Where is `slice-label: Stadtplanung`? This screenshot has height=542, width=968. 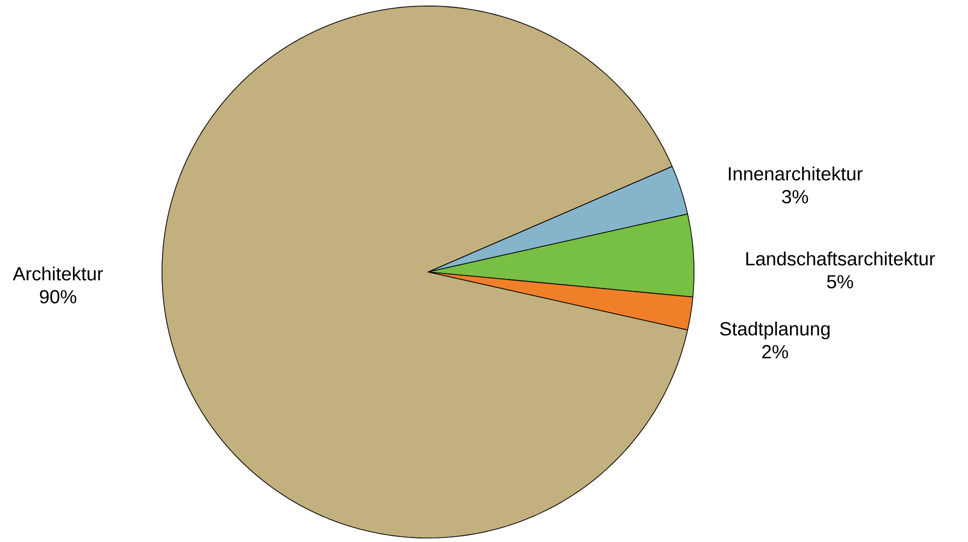 slice-label: Stadtplanung is located at coordinates (775, 331).